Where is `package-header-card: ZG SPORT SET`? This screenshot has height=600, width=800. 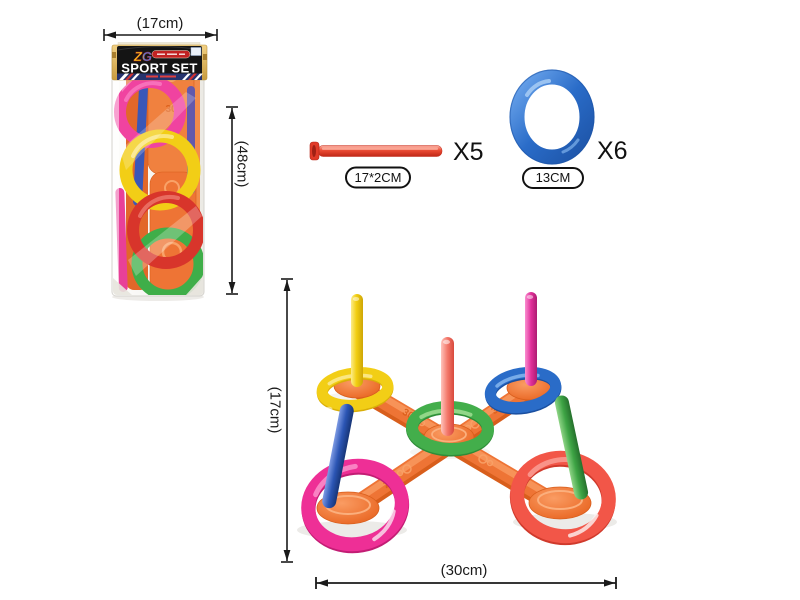 package-header-card: ZG SPORT SET is located at coordinates (159, 62).